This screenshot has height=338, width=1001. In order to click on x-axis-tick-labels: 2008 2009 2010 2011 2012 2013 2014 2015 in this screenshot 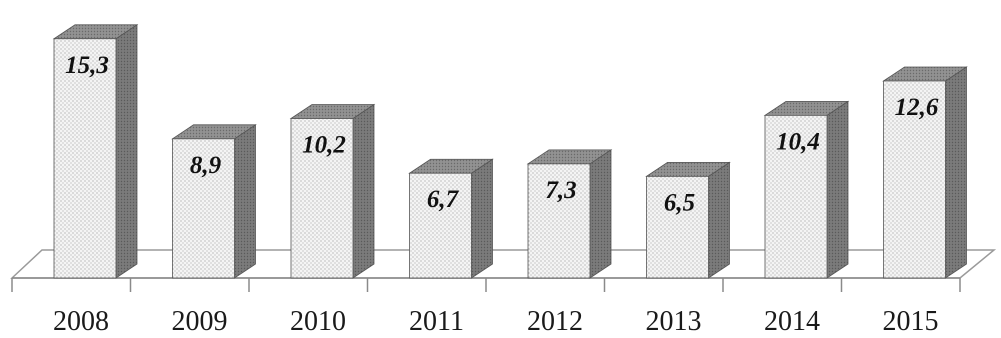, I will do `click(496, 321)`.